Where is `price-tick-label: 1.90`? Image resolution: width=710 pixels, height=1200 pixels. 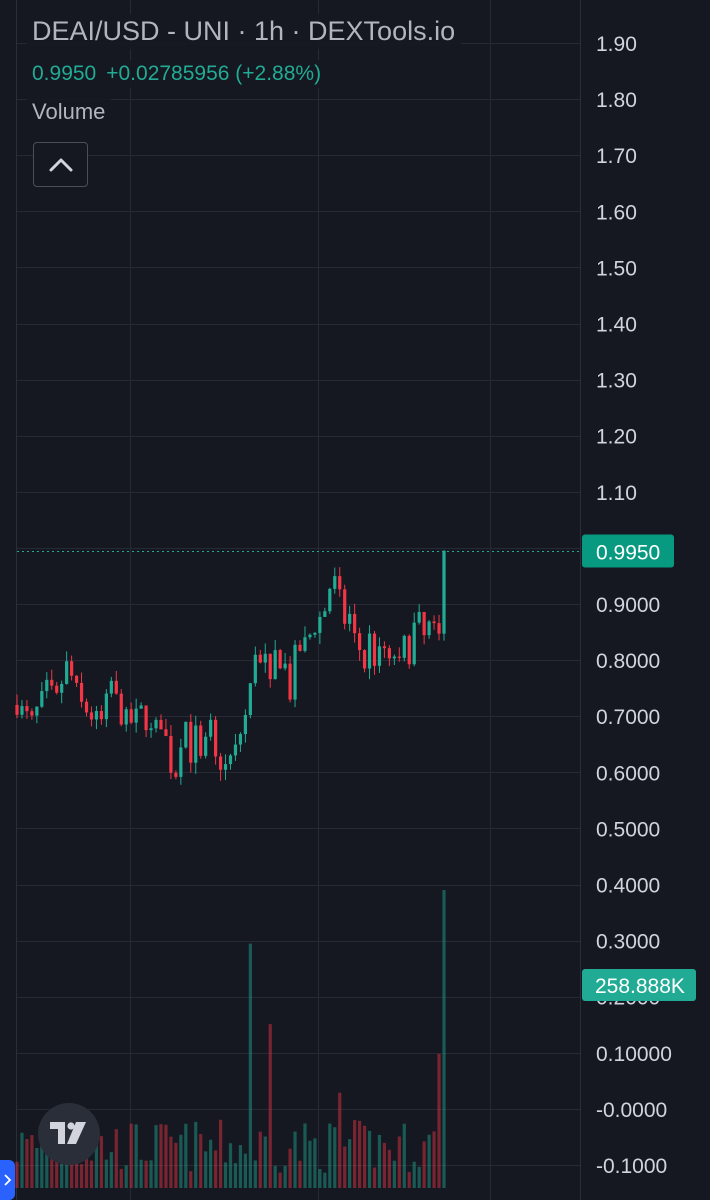 price-tick-label: 1.90 is located at coordinates (616, 44).